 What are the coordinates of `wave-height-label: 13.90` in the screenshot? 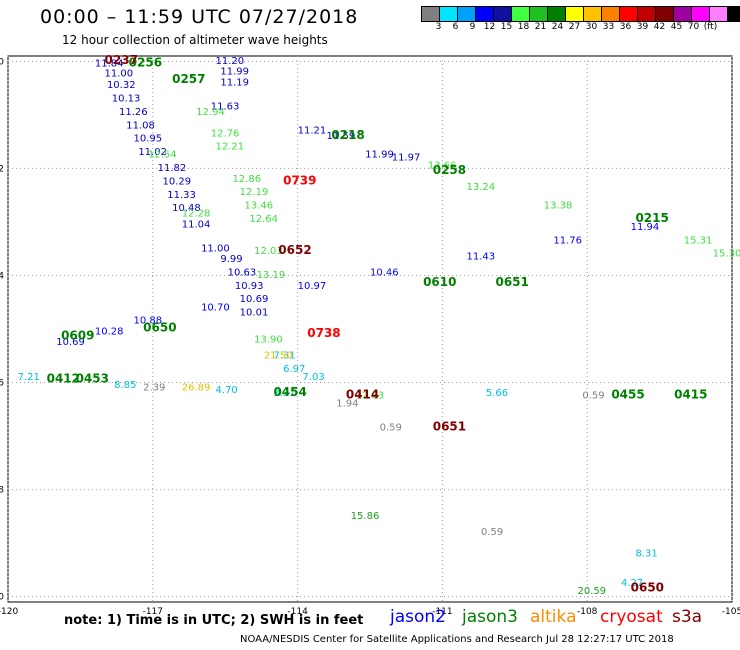 It's located at (268, 339).